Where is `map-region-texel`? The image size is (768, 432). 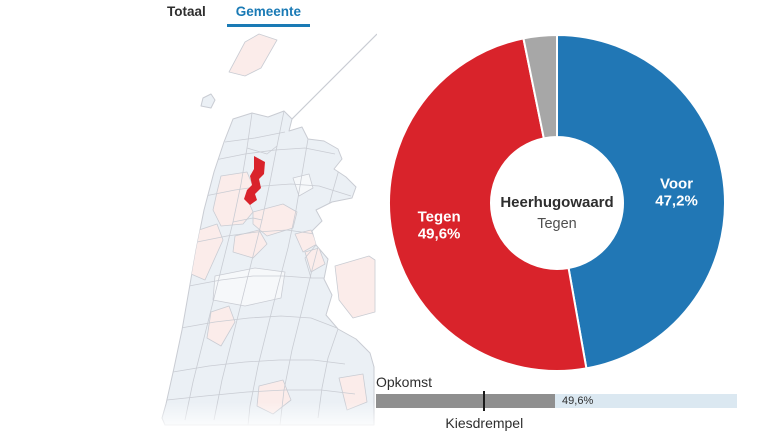 map-region-texel is located at coordinates (253, 55).